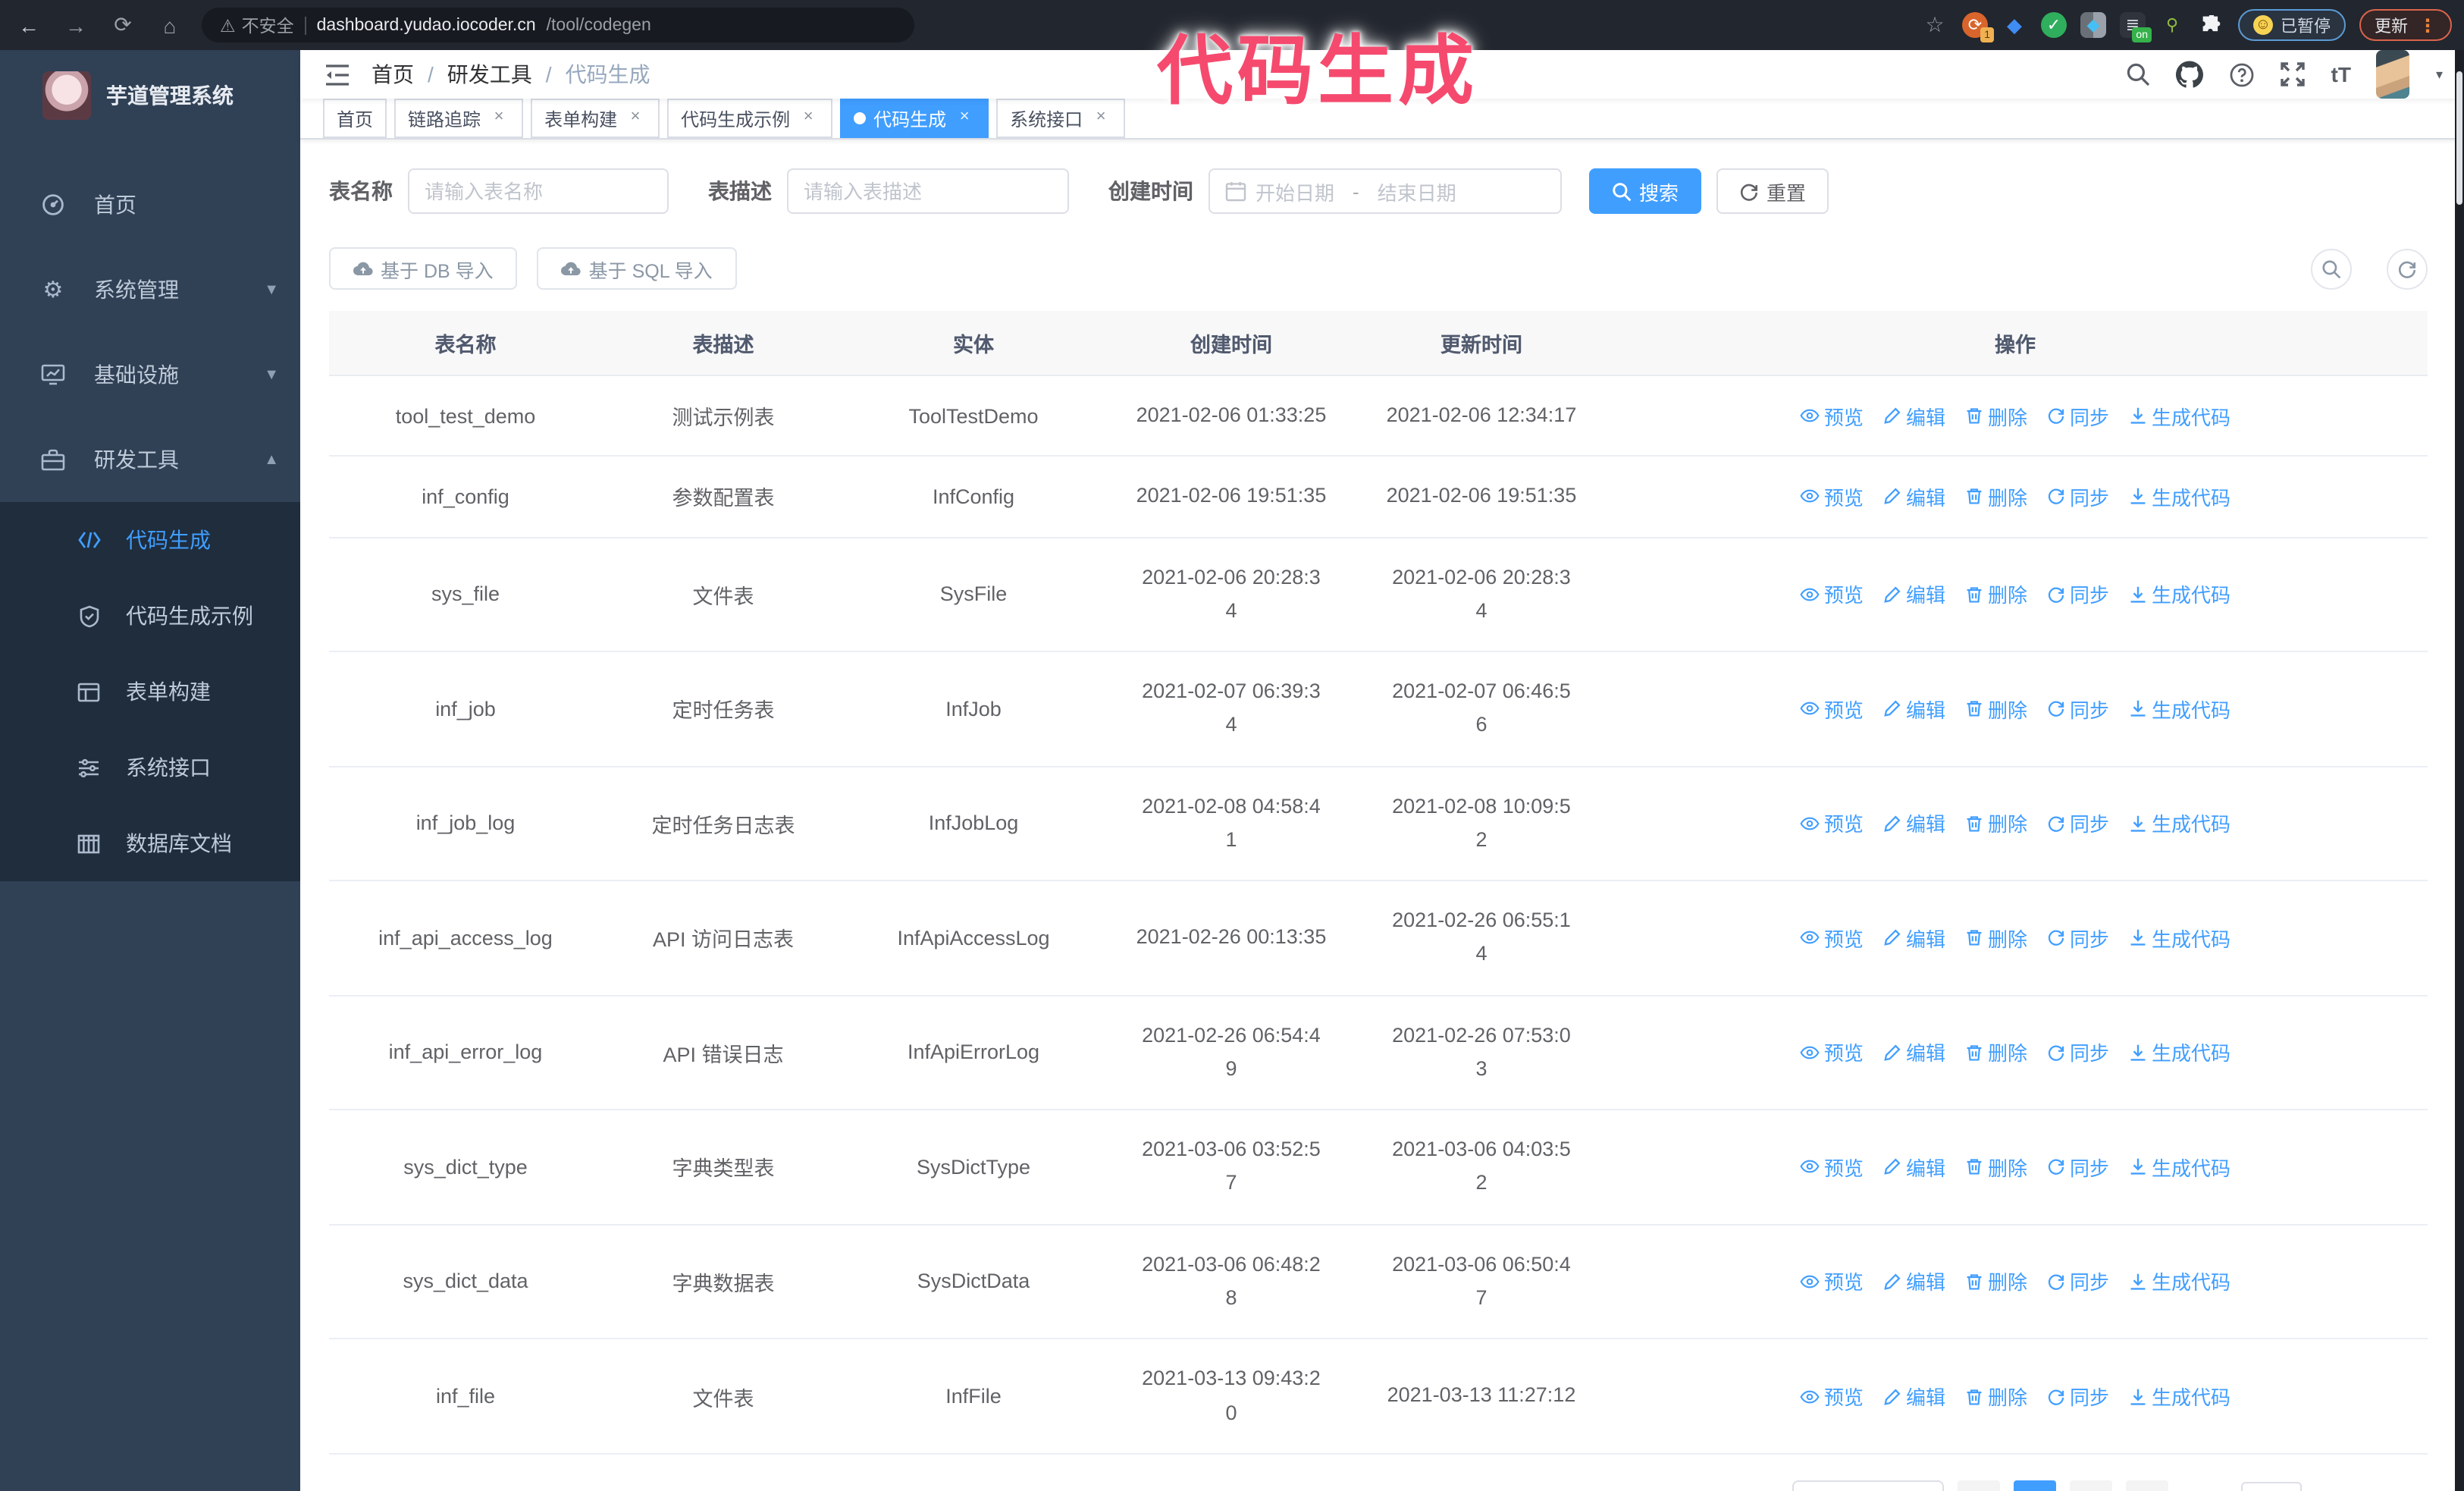 This screenshot has width=2464, height=1491. I want to click on ext-grid-icon: ◆, so click(2093, 25).